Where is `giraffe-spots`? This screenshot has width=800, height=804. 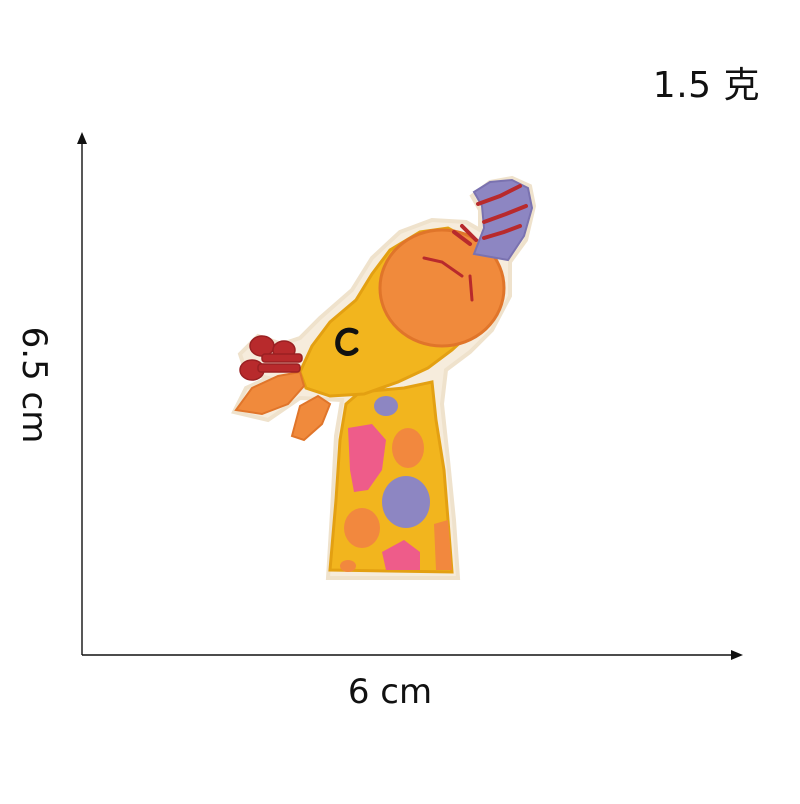
giraffe-spots is located at coordinates (396, 484).